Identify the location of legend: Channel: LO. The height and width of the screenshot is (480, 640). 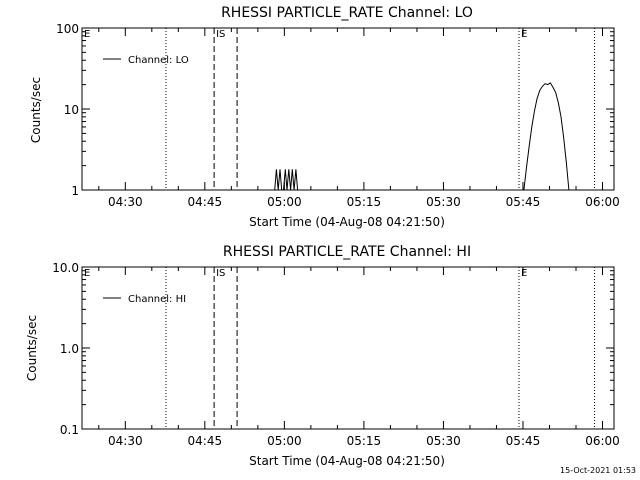
(146, 60).